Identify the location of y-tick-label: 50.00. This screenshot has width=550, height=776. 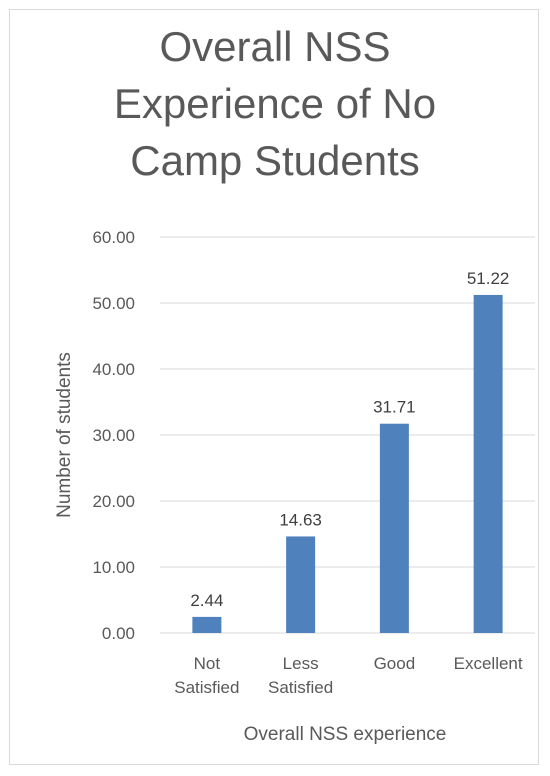
(113, 303).